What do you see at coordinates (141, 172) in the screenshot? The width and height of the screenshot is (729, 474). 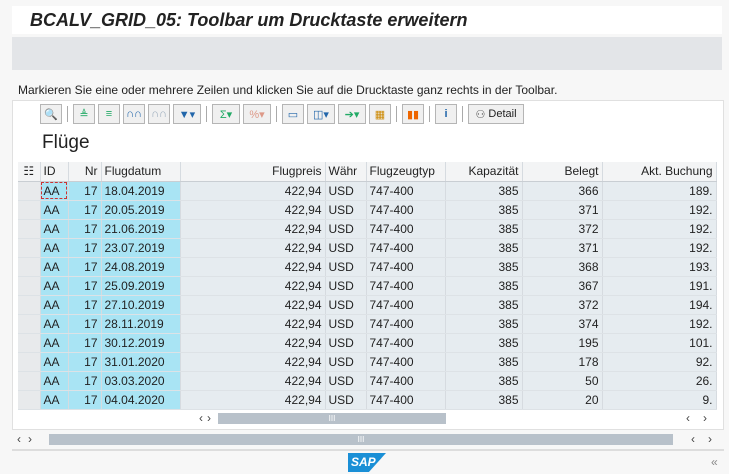 I see `column-header-flugdatum: Flugdatum` at bounding box center [141, 172].